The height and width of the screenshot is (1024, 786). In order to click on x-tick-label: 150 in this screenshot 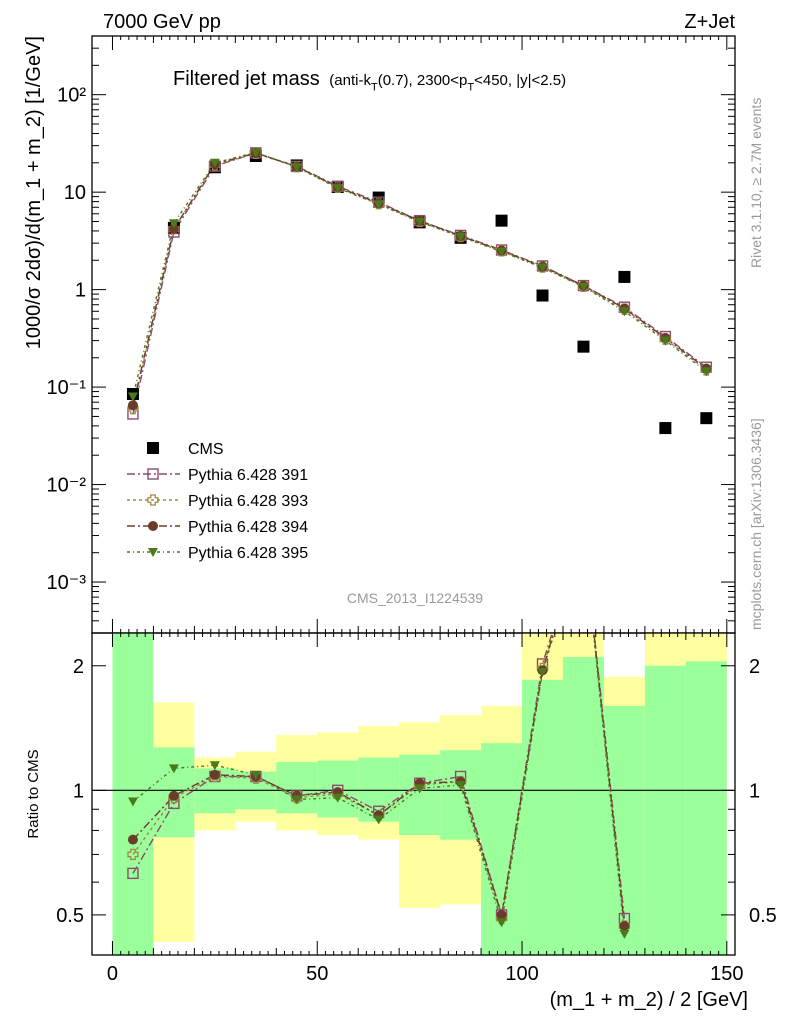, I will do `click(726, 974)`.